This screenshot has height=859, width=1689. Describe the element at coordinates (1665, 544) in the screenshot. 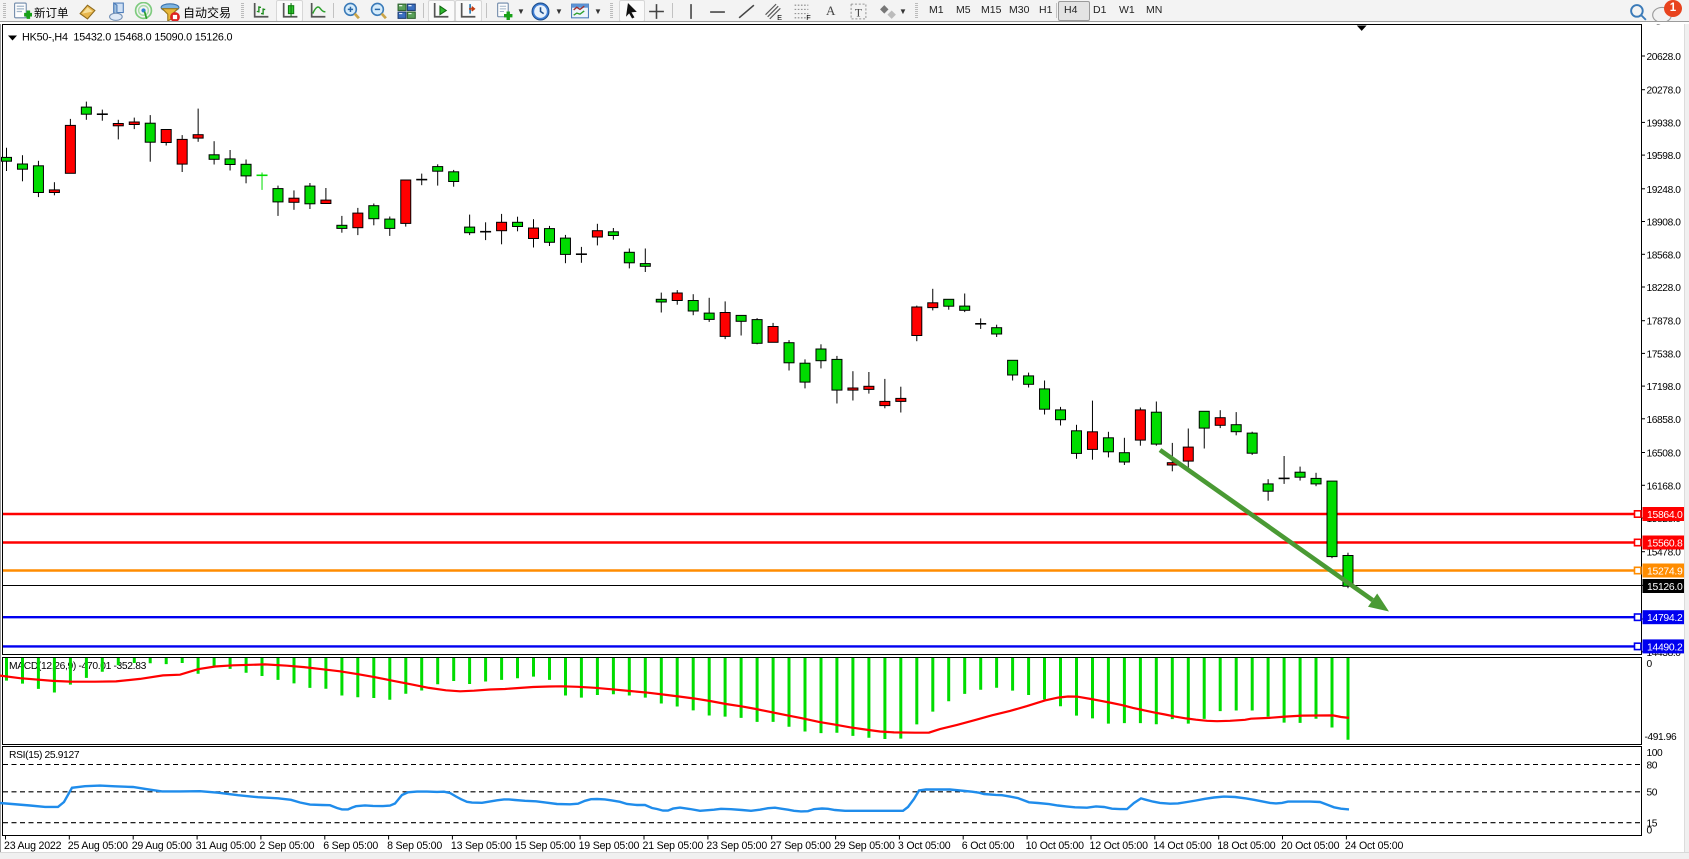

I see `svg-text: 15560.8` at that location.